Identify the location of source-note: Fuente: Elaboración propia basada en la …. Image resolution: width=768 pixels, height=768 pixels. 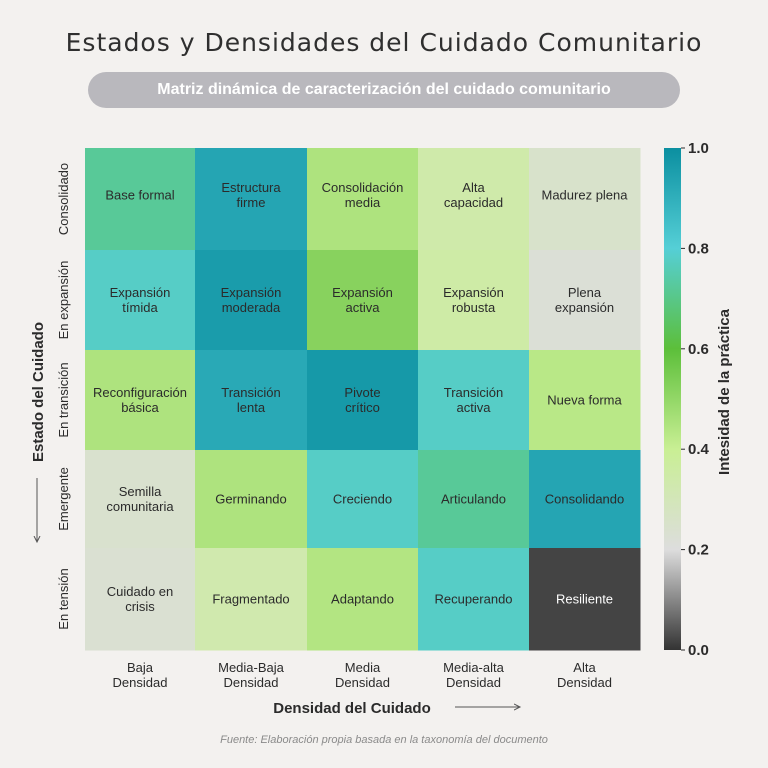
(384, 740).